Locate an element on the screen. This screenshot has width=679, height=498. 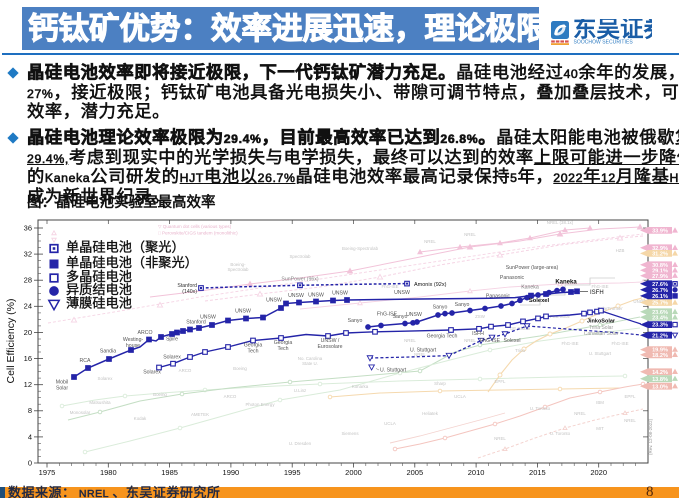
svg-text: Boeing- is located at coordinates (238, 264).